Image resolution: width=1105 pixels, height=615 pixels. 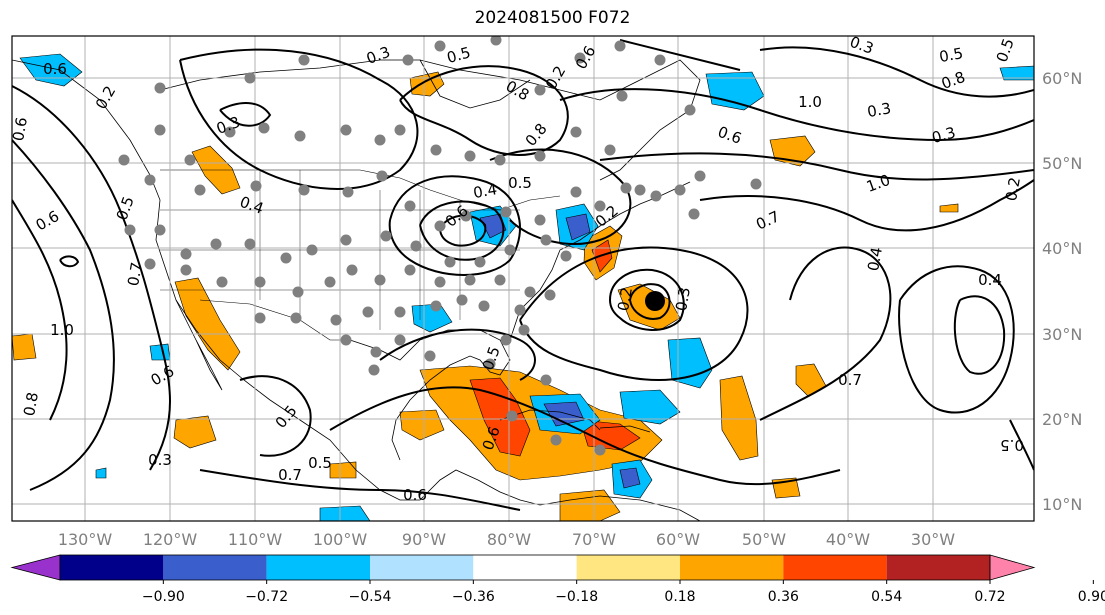 I want to click on colorbar-tick-label: −0.18, so click(x=576, y=597).